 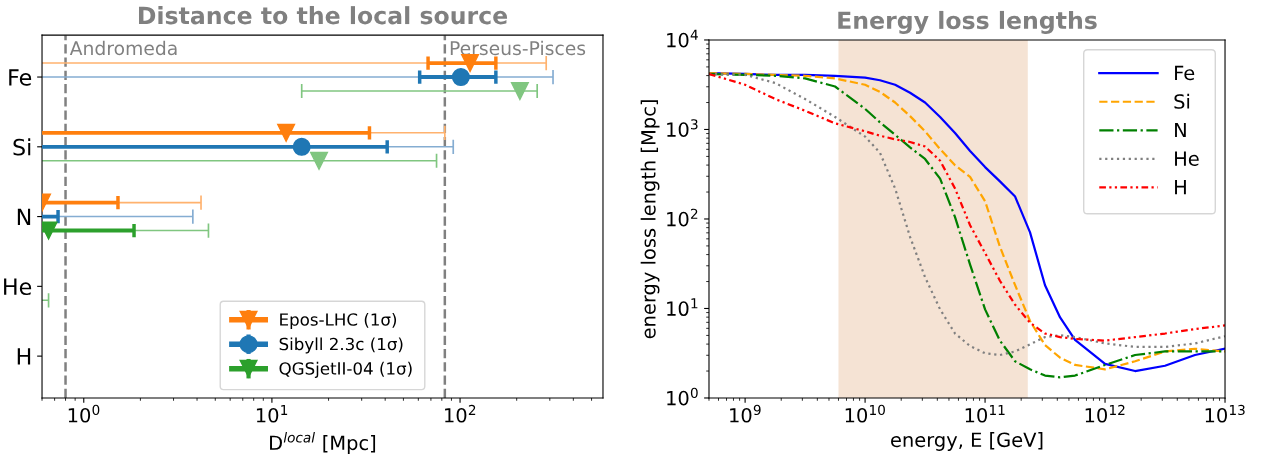 I want to click on legend-label: He, so click(x=1187, y=158).